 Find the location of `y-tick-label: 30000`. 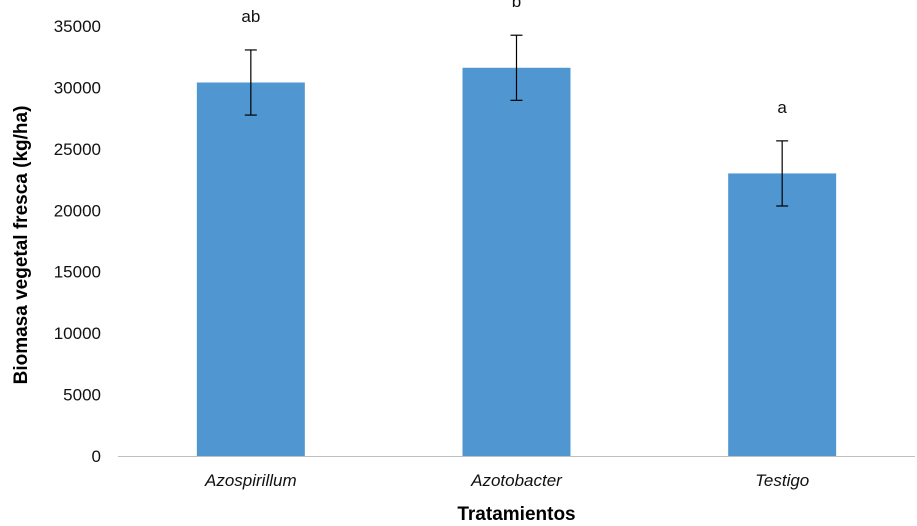

y-tick-label: 30000 is located at coordinates (77, 87).